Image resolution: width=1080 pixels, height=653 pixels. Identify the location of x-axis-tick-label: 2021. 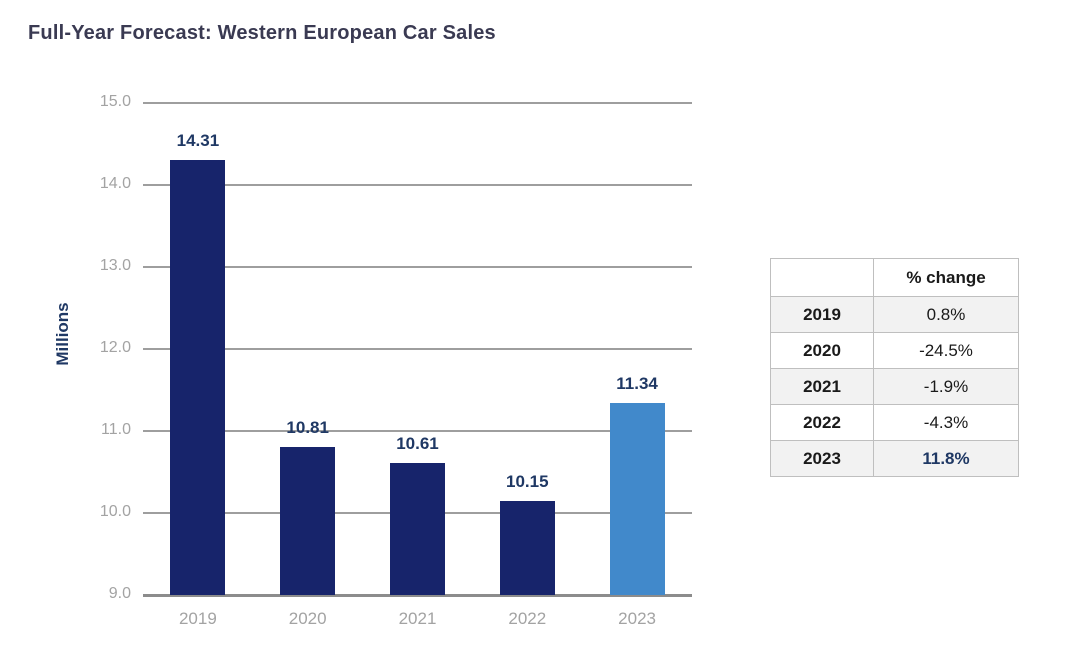
(417, 618).